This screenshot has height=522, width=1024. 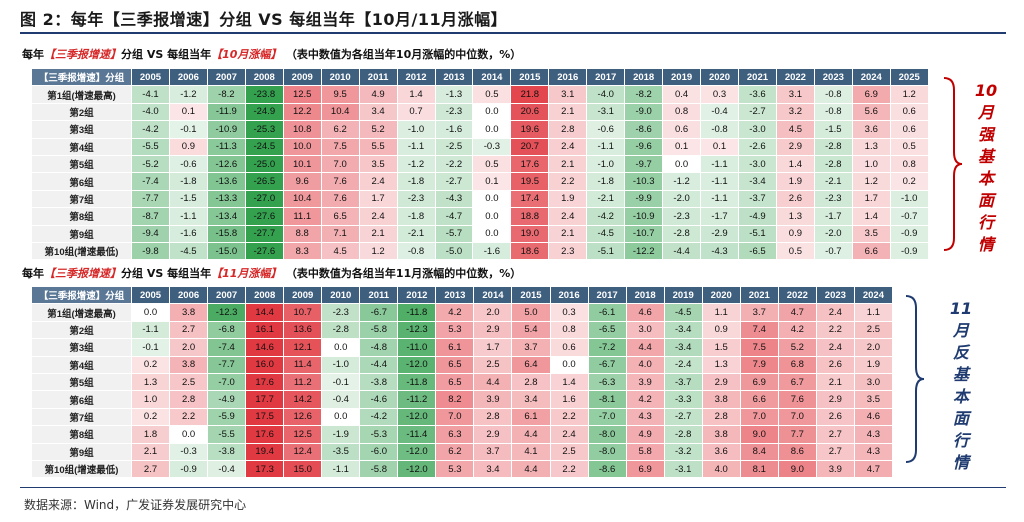 What do you see at coordinates (454, 94) in the screenshot?
I see `table-cell: -1.3` at bounding box center [454, 94].